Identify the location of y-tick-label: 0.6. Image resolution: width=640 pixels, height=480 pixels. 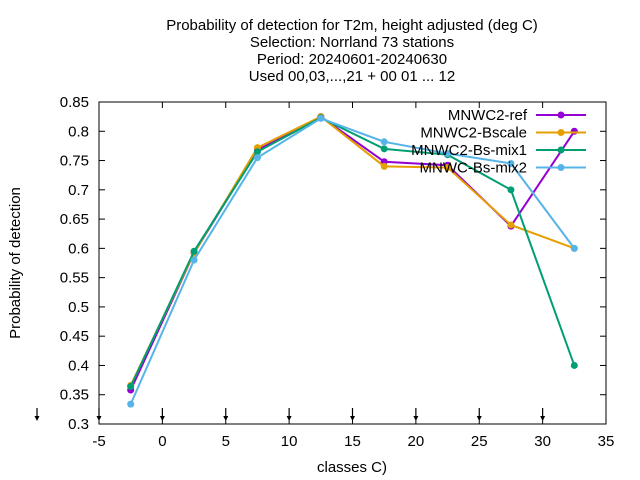
(78, 248).